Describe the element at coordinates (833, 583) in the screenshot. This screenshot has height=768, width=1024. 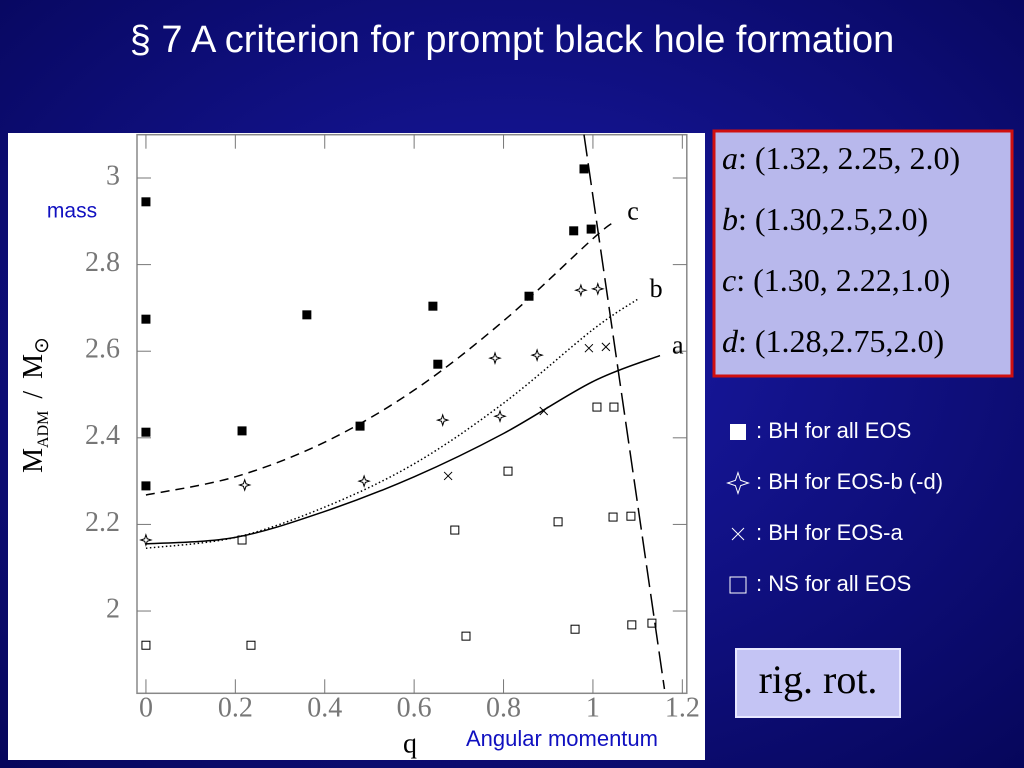
I see `legend-label: : NS for all EOS` at that location.